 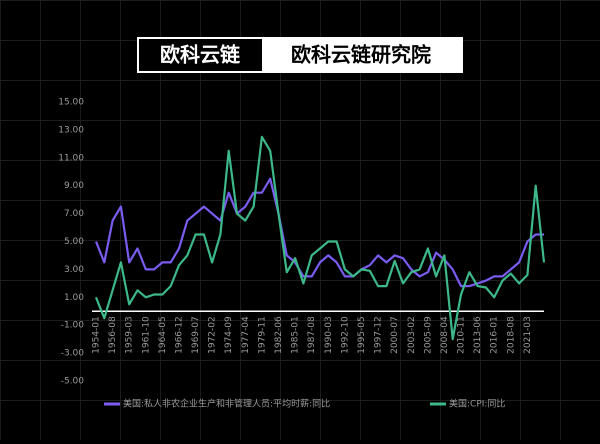 What do you see at coordinates (146, 335) in the screenshot?
I see `x-tick-label: 1961-10` at bounding box center [146, 335].